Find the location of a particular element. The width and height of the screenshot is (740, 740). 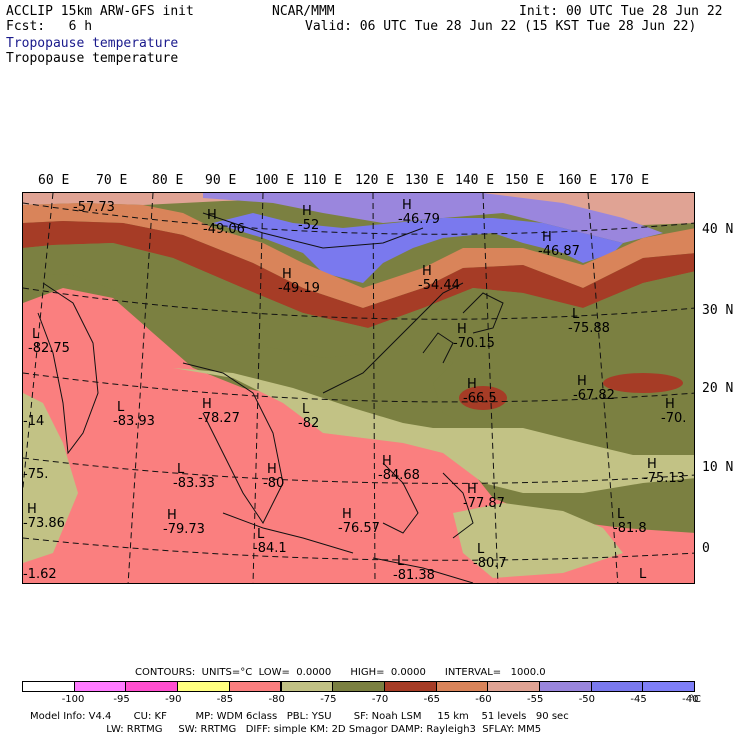

extremum-label: H -79.73 is located at coordinates (184, 523).